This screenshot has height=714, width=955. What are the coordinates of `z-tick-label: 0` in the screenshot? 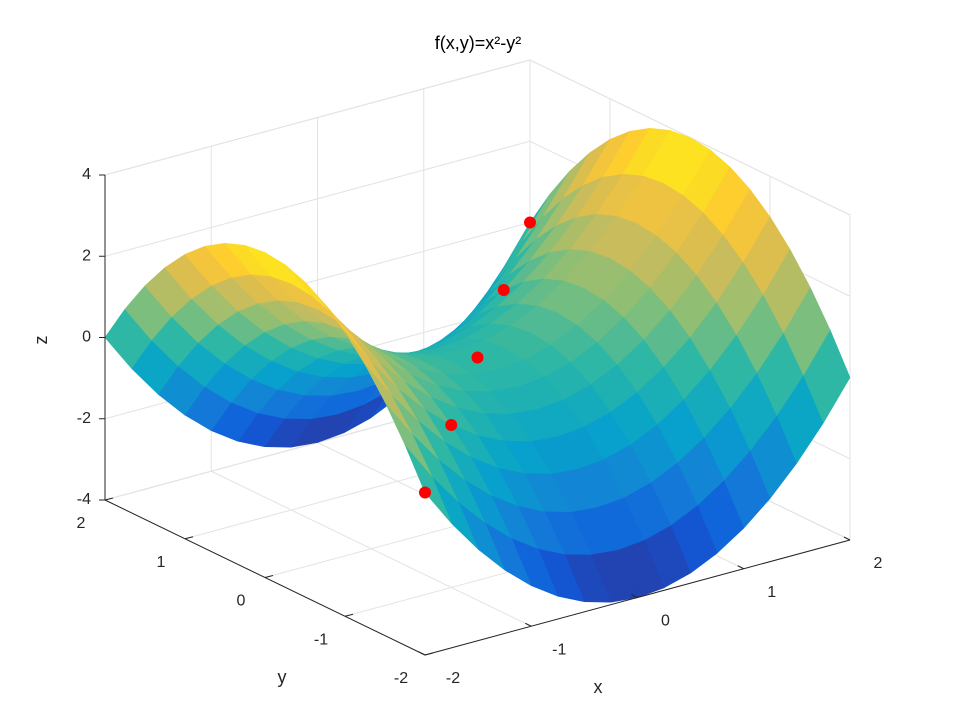 It's located at (86, 337).